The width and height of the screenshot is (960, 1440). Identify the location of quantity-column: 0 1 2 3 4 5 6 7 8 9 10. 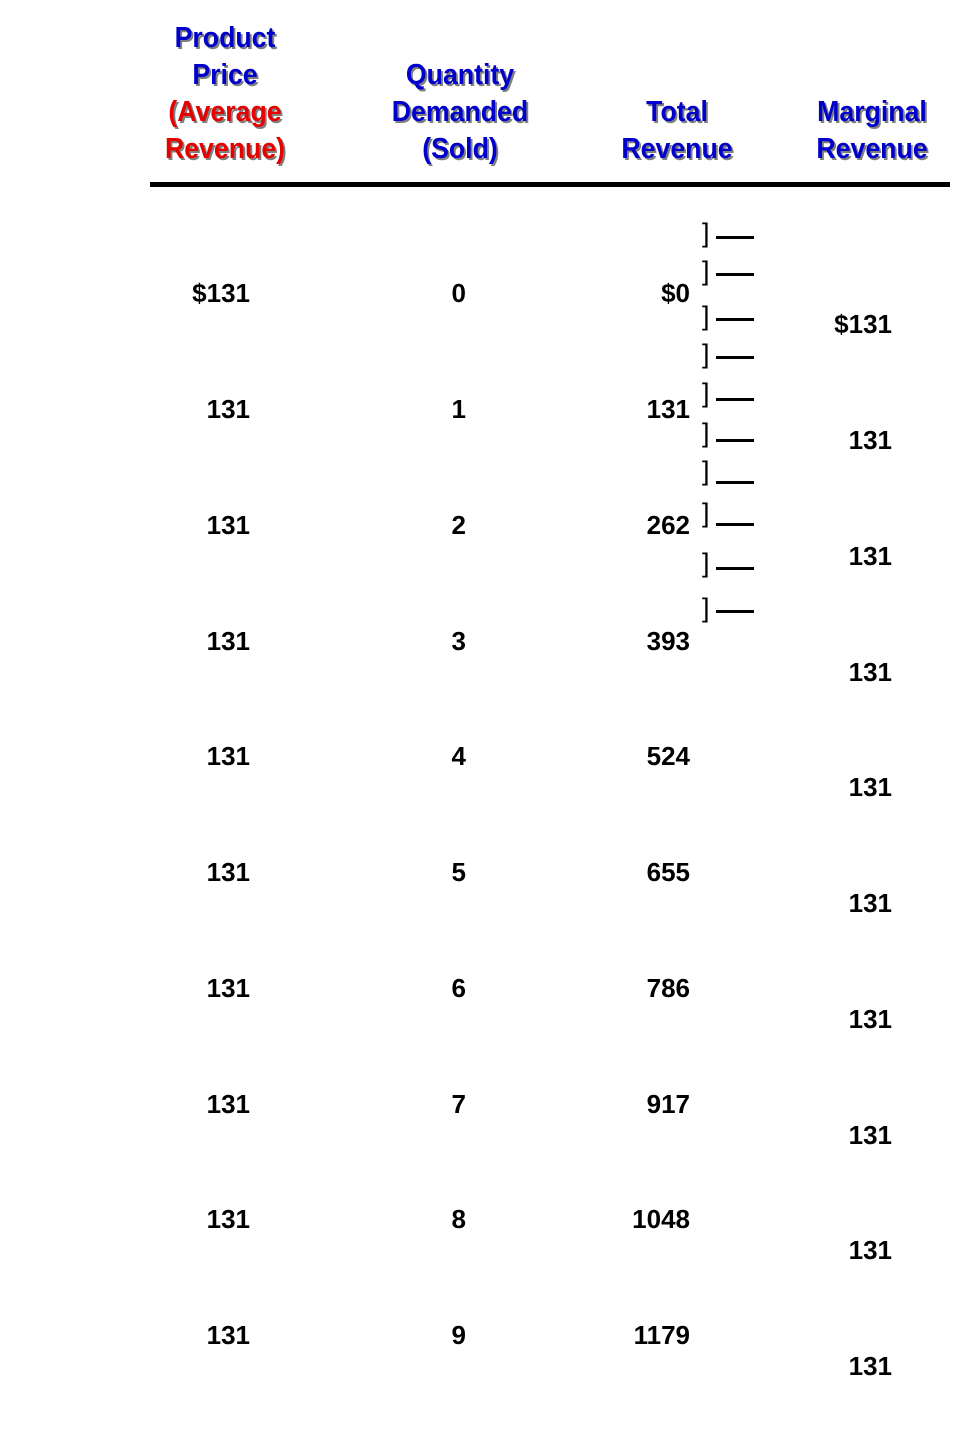
(438, 818).